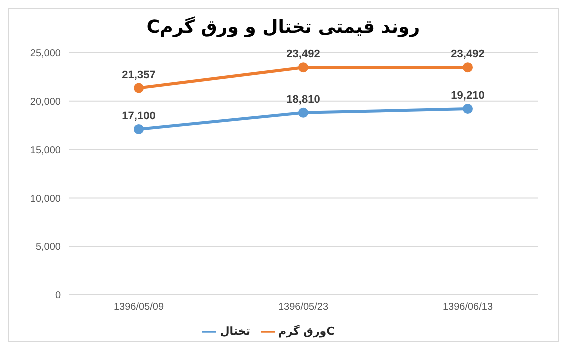 The image size is (565, 348). I want to click on y-tick-label: 10,000, so click(46, 199).